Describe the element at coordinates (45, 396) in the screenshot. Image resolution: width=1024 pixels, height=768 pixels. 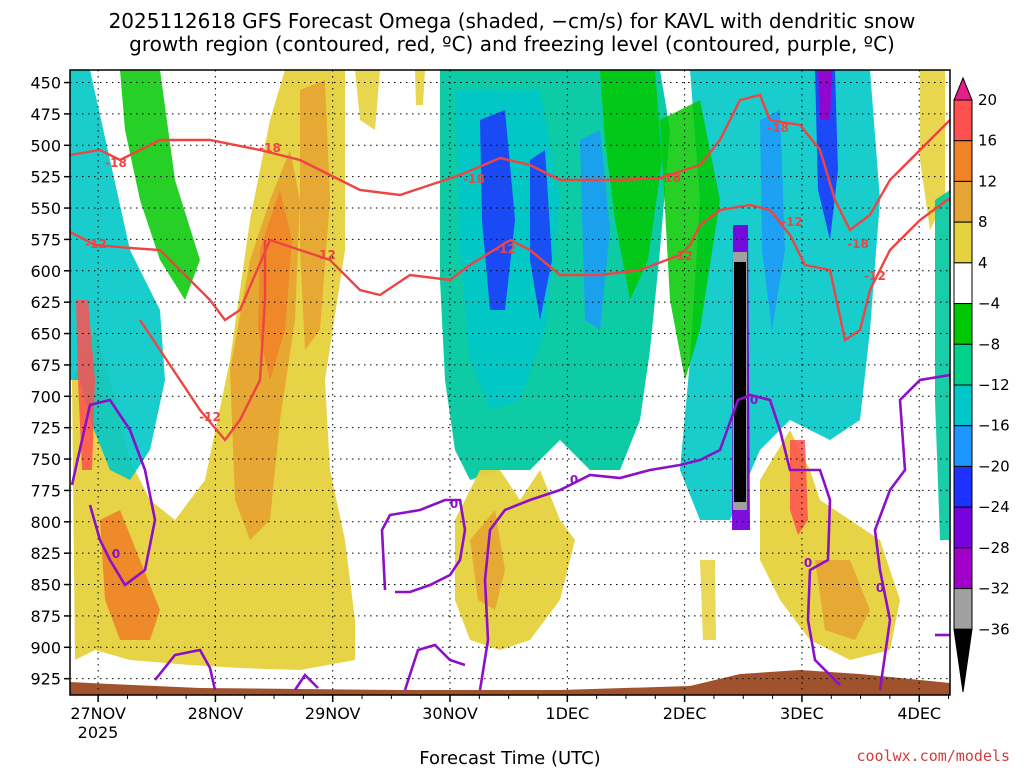
I see `y-tick-label: 700` at that location.